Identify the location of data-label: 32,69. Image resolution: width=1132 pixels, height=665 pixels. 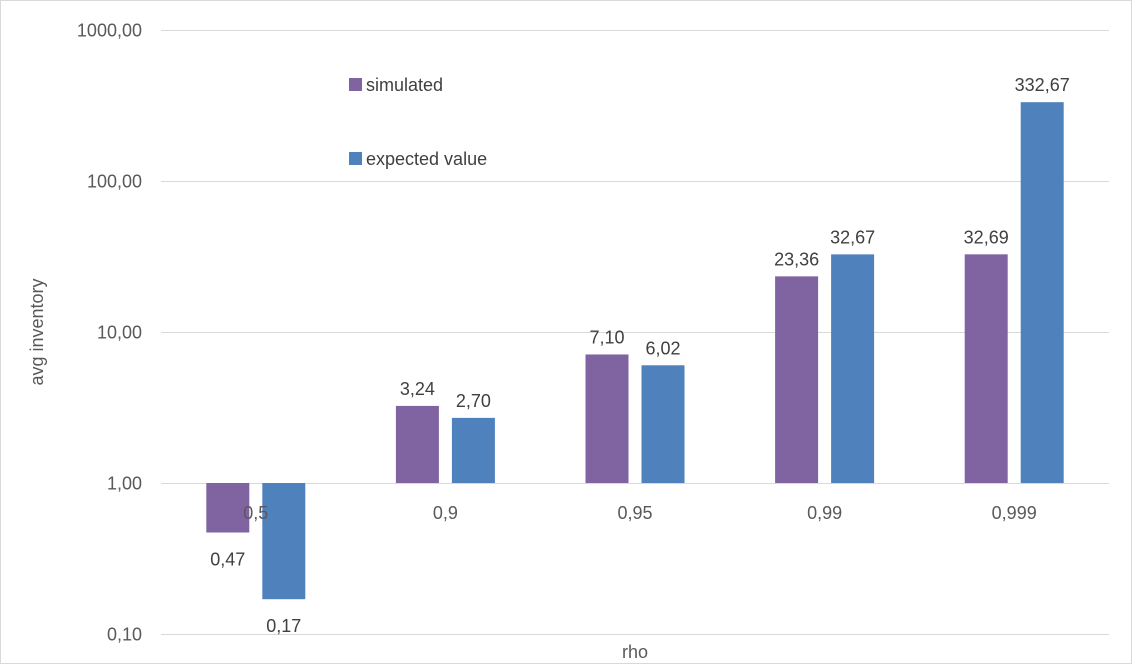
(986, 237).